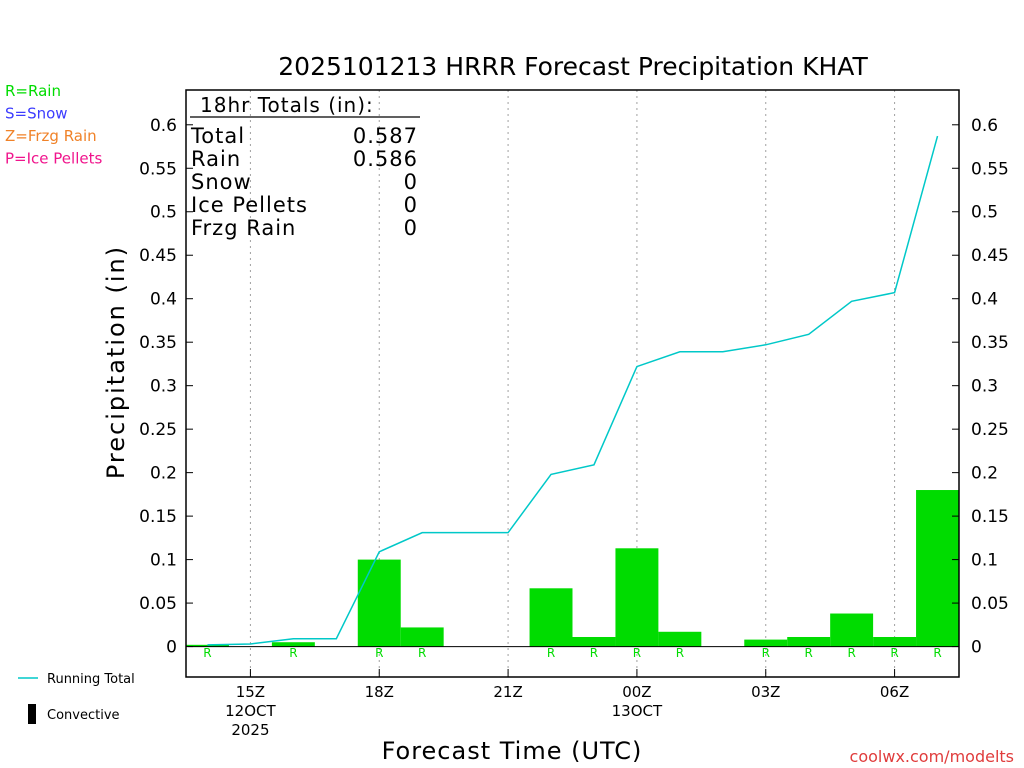 This screenshot has height=768, width=1024. What do you see at coordinates (932, 756) in the screenshot?
I see `credit-text: coolwx.com/modelts` at bounding box center [932, 756].